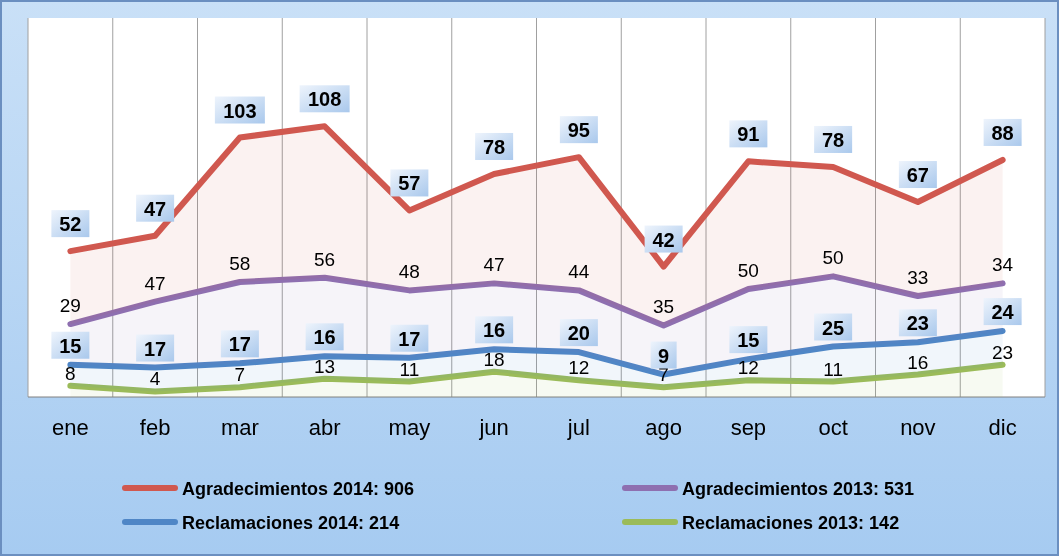 This screenshot has width=1059, height=556. Describe the element at coordinates (918, 278) in the screenshot. I see `data-label: 33` at that location.